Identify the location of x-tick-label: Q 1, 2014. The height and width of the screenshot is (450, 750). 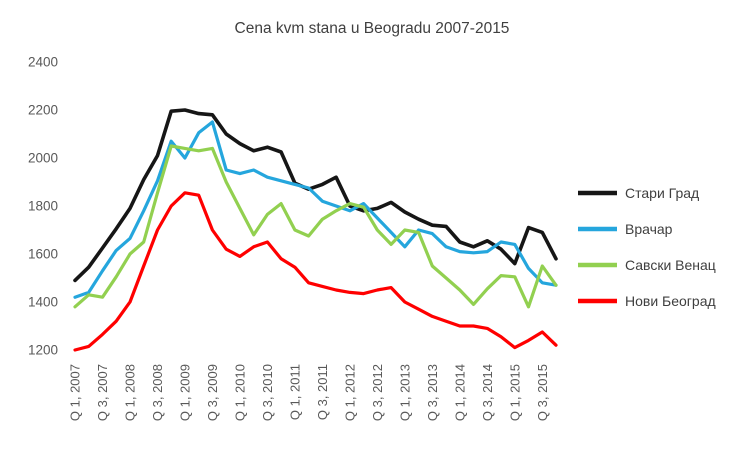
(459, 392).